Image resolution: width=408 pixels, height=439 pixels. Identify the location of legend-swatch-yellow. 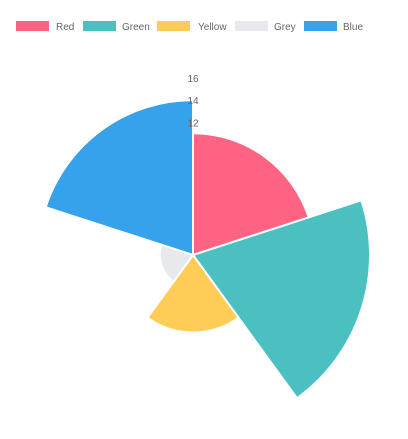
(173, 26).